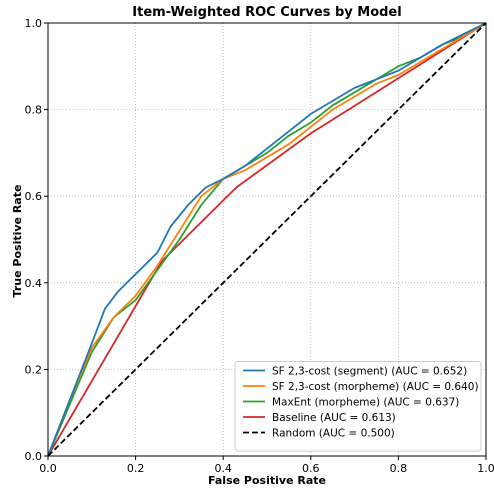 This screenshot has height=488, width=494. I want to click on y-tick-label: 0.0, so click(34, 456).